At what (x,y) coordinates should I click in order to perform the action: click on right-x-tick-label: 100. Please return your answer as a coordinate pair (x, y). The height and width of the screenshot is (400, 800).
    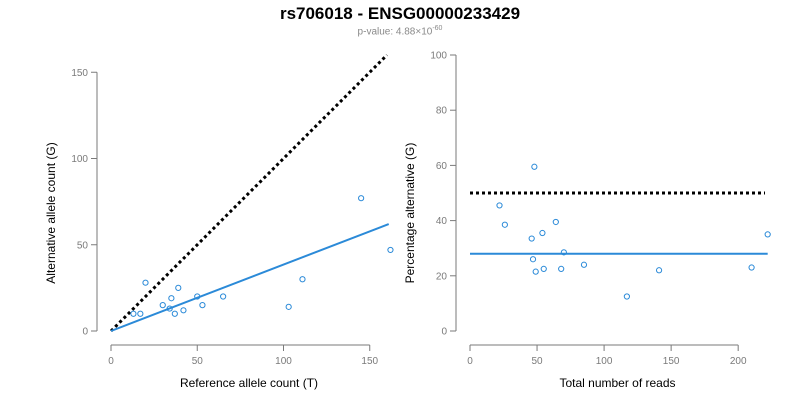
    Looking at the image, I should click on (604, 361).